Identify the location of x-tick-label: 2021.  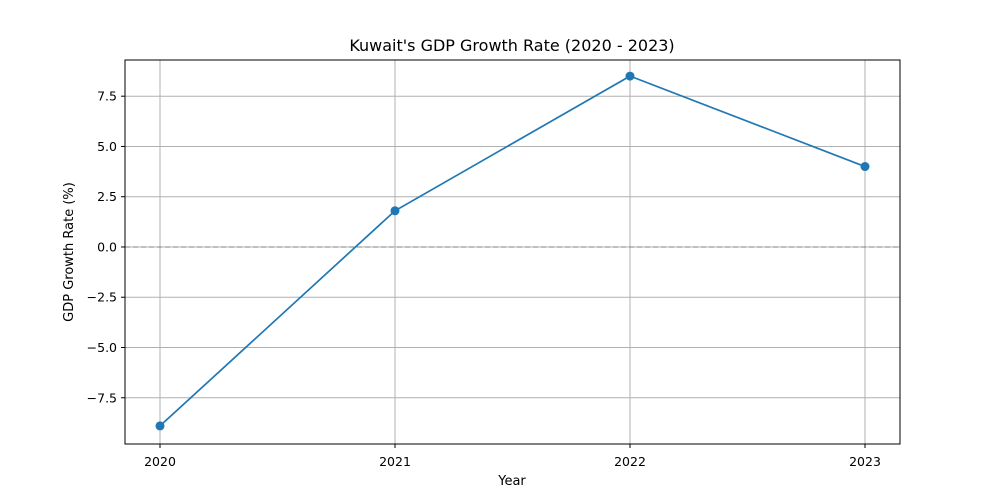
(395, 461).